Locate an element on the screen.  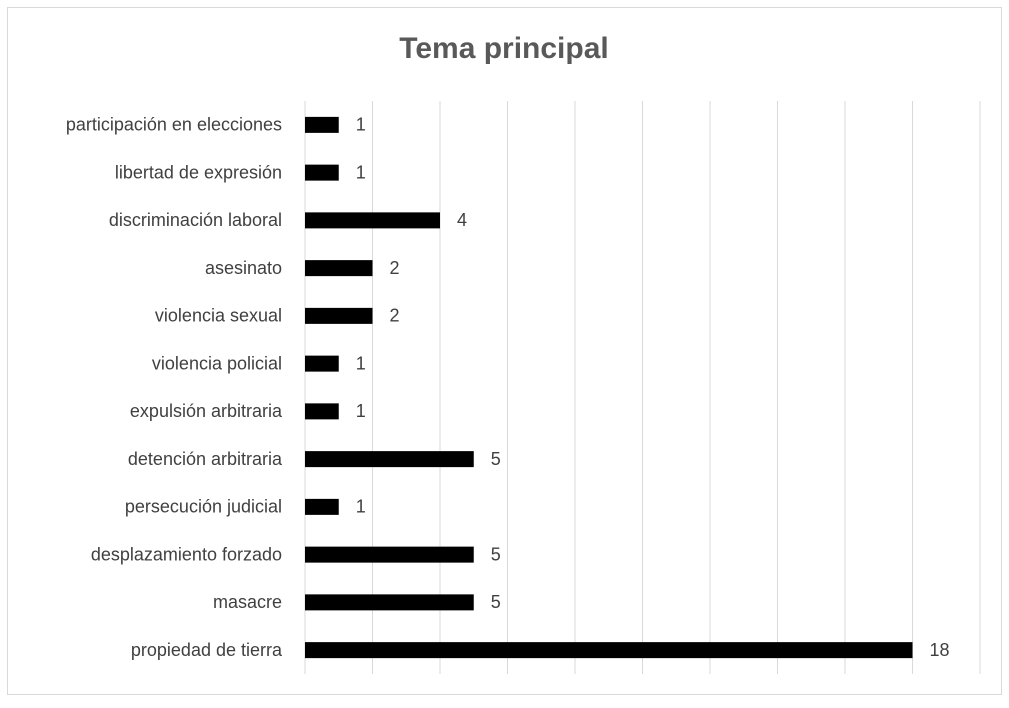
y-tick-label: persecución judicial is located at coordinates (203, 507).